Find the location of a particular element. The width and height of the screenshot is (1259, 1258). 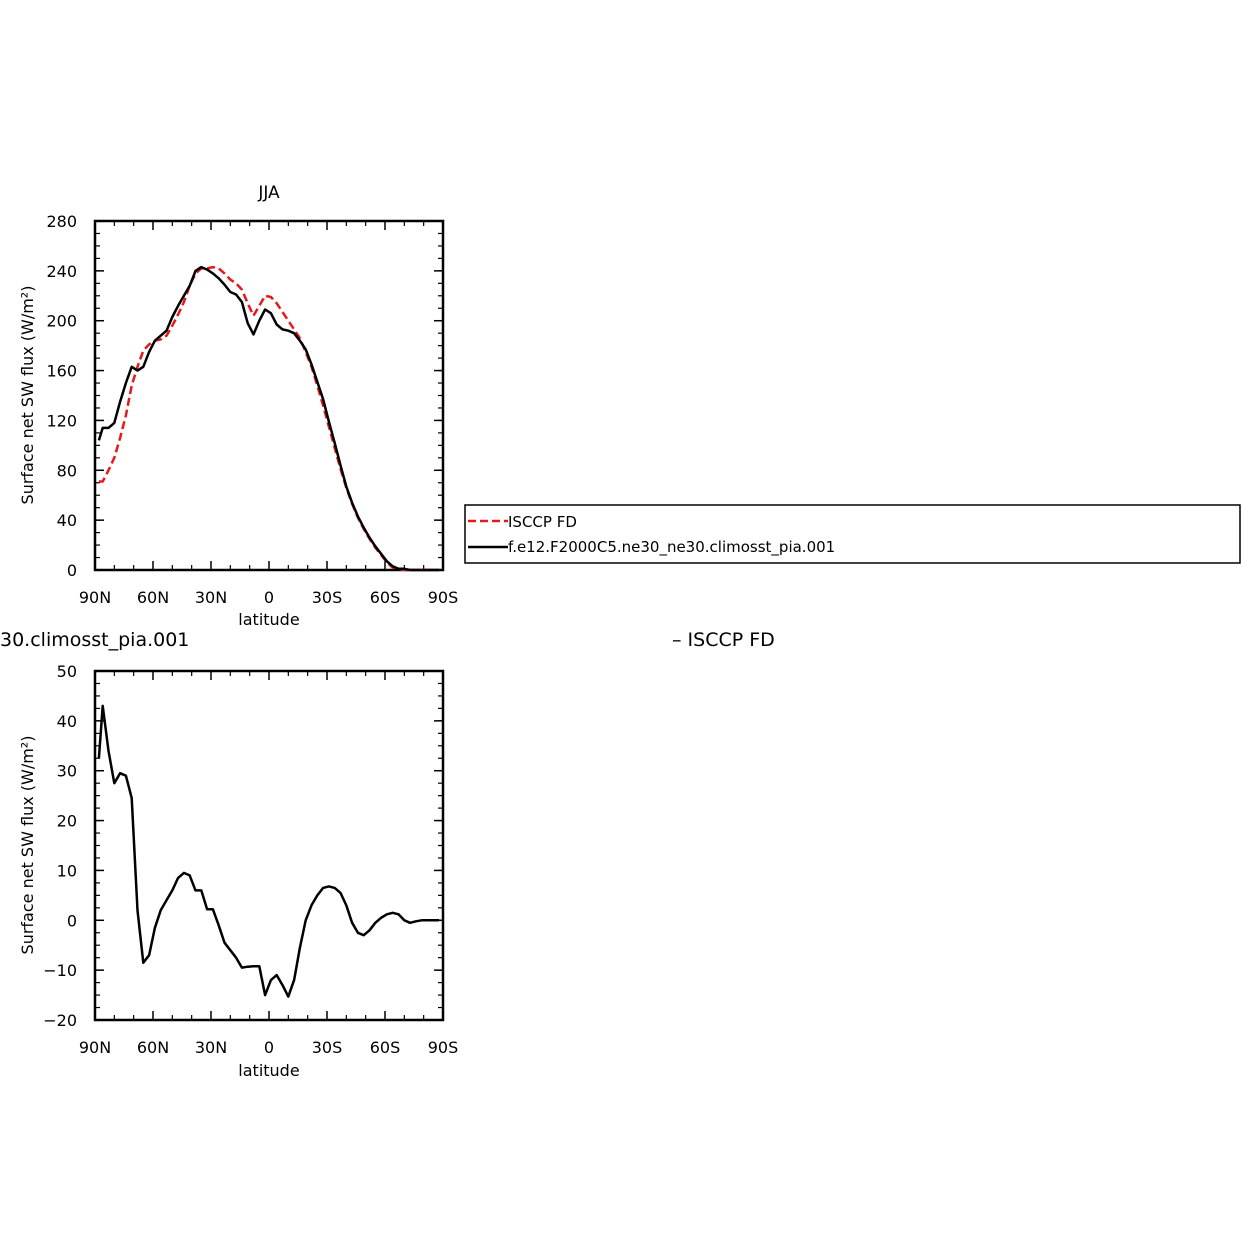

y-tick-label: 200 is located at coordinates (61, 321).